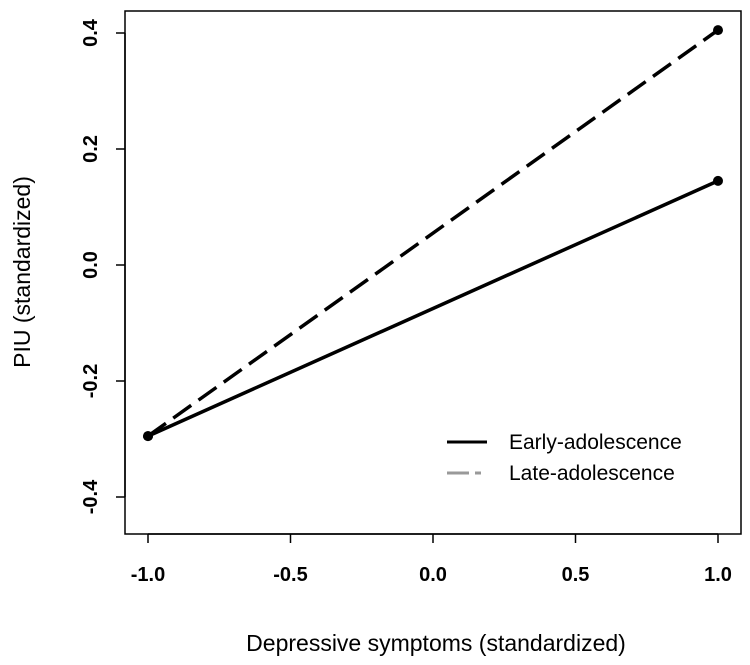  I want to click on x-tick-label: 0.0, so click(433, 575).